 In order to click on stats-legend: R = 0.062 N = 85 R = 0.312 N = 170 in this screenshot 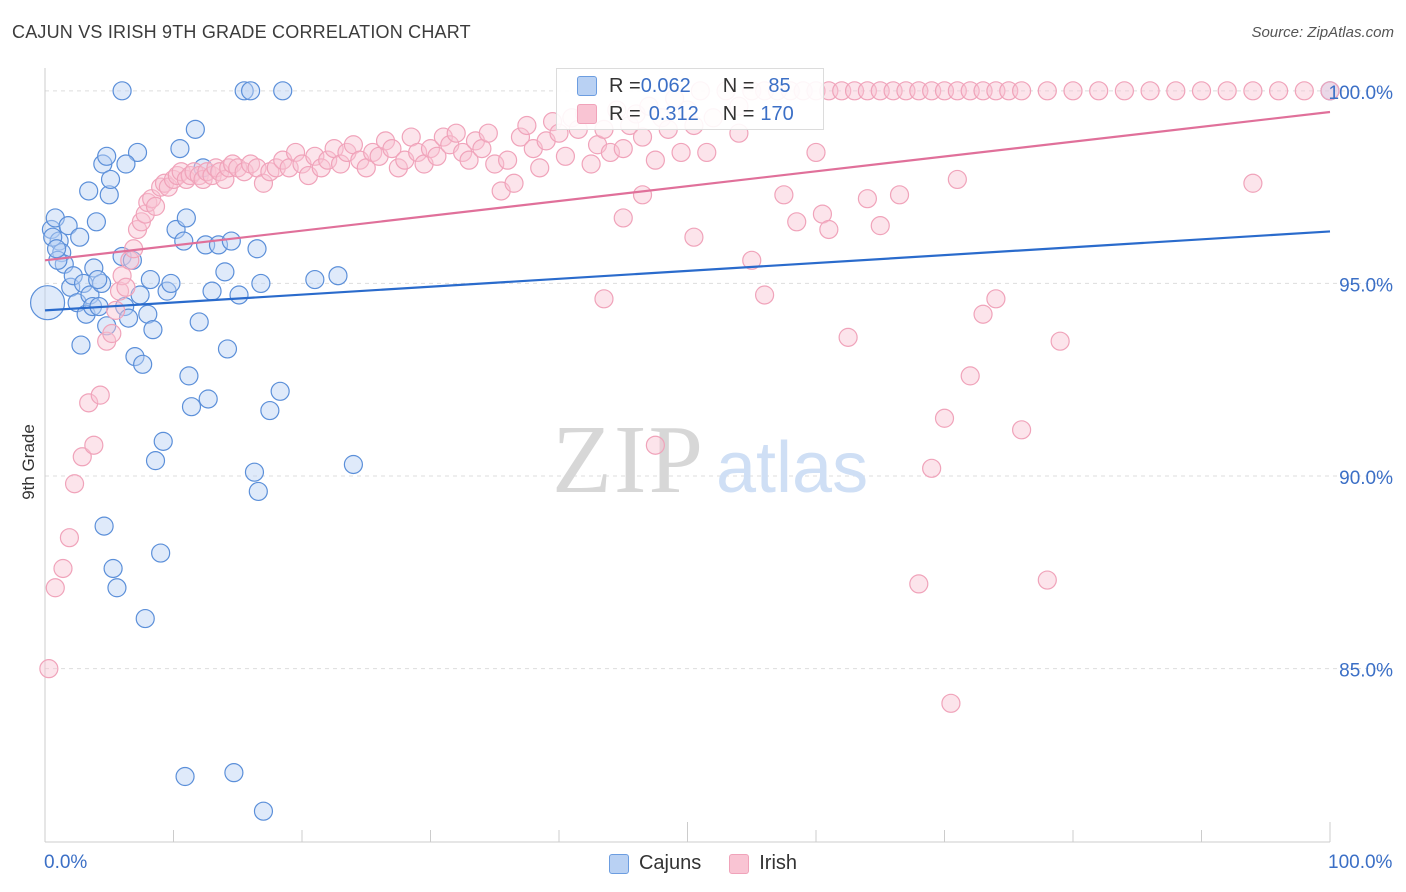, I will do `click(690, 99)`.